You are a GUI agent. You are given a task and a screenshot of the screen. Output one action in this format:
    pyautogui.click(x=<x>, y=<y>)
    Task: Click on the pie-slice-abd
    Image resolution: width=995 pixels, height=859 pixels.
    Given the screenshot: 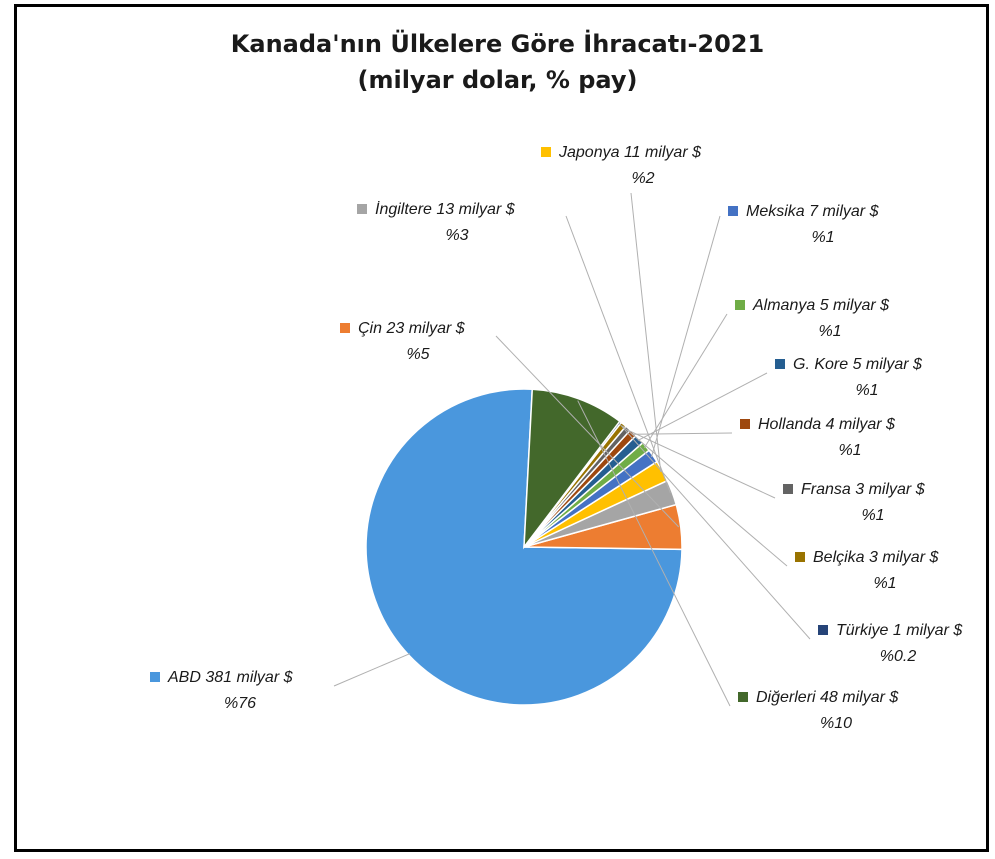 What is the action you would take?
    pyautogui.click(x=524, y=547)
    